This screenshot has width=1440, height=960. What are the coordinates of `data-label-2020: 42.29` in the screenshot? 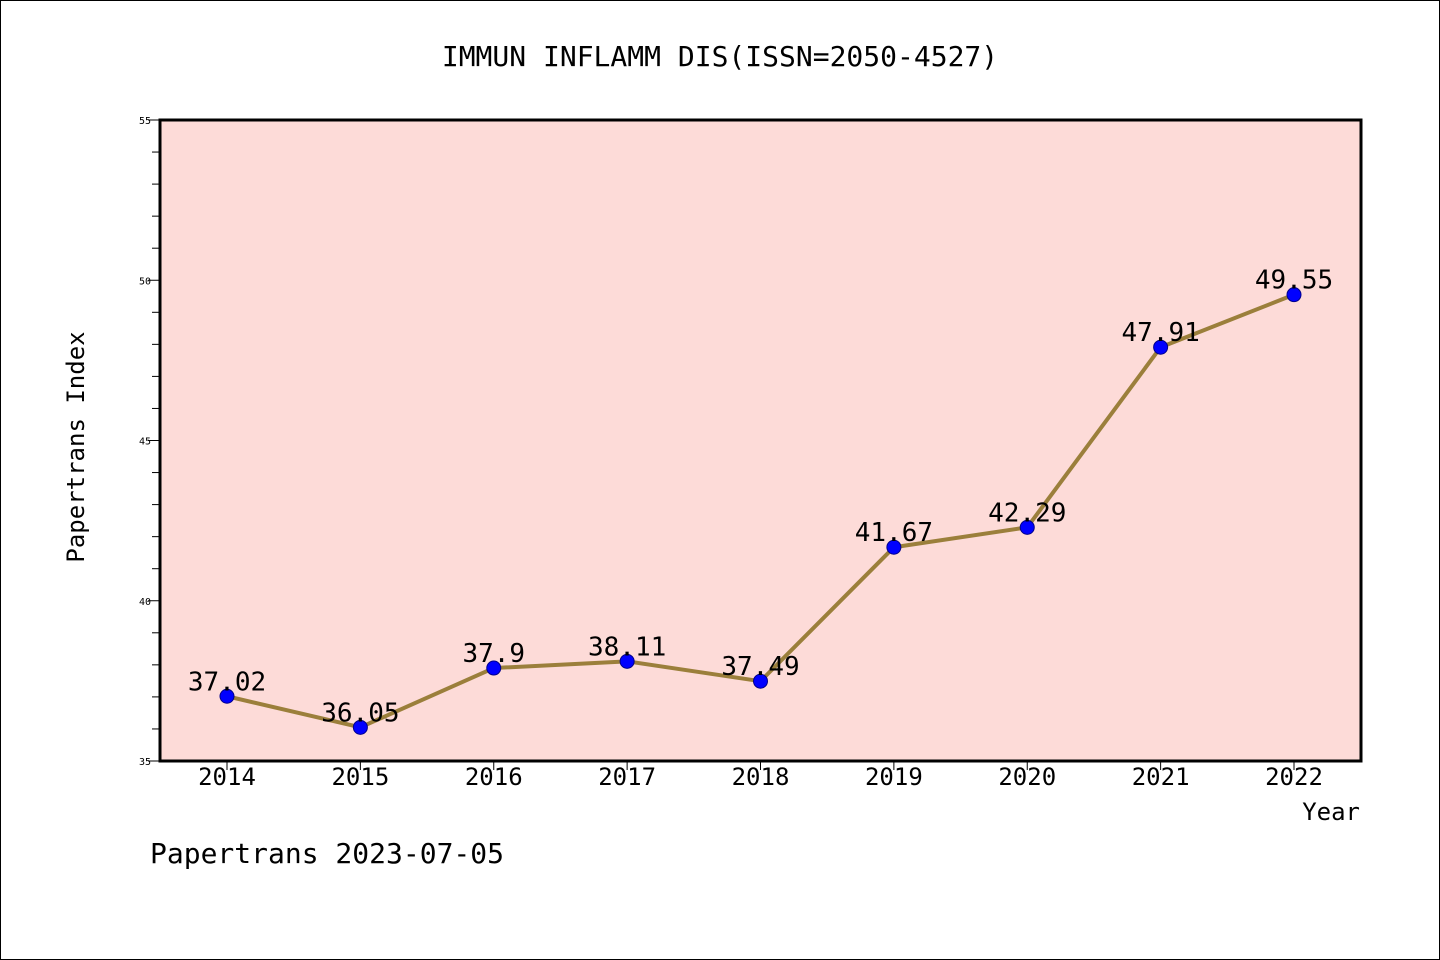 It's located at (1027, 513).